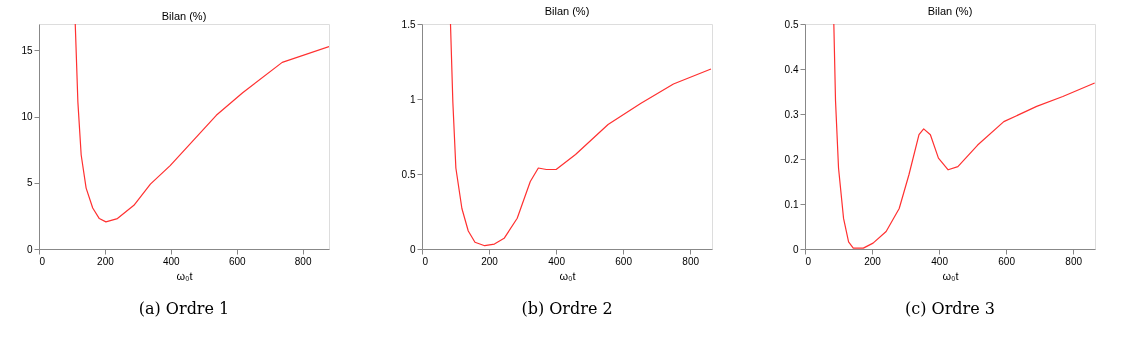  What do you see at coordinates (29, 183) in the screenshot?
I see `y-tick-label: 5` at bounding box center [29, 183].